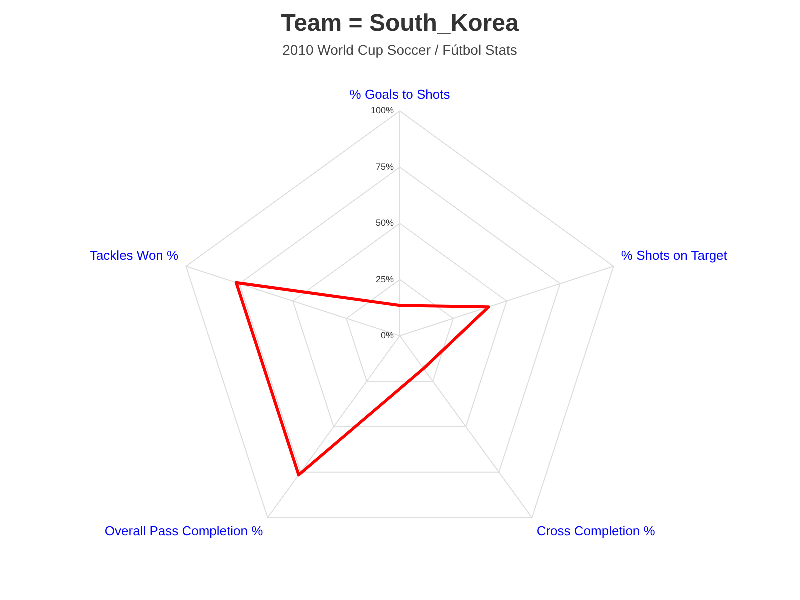  Describe the element at coordinates (385, 223) in the screenshot. I see `y-tick-label: 50%` at that location.